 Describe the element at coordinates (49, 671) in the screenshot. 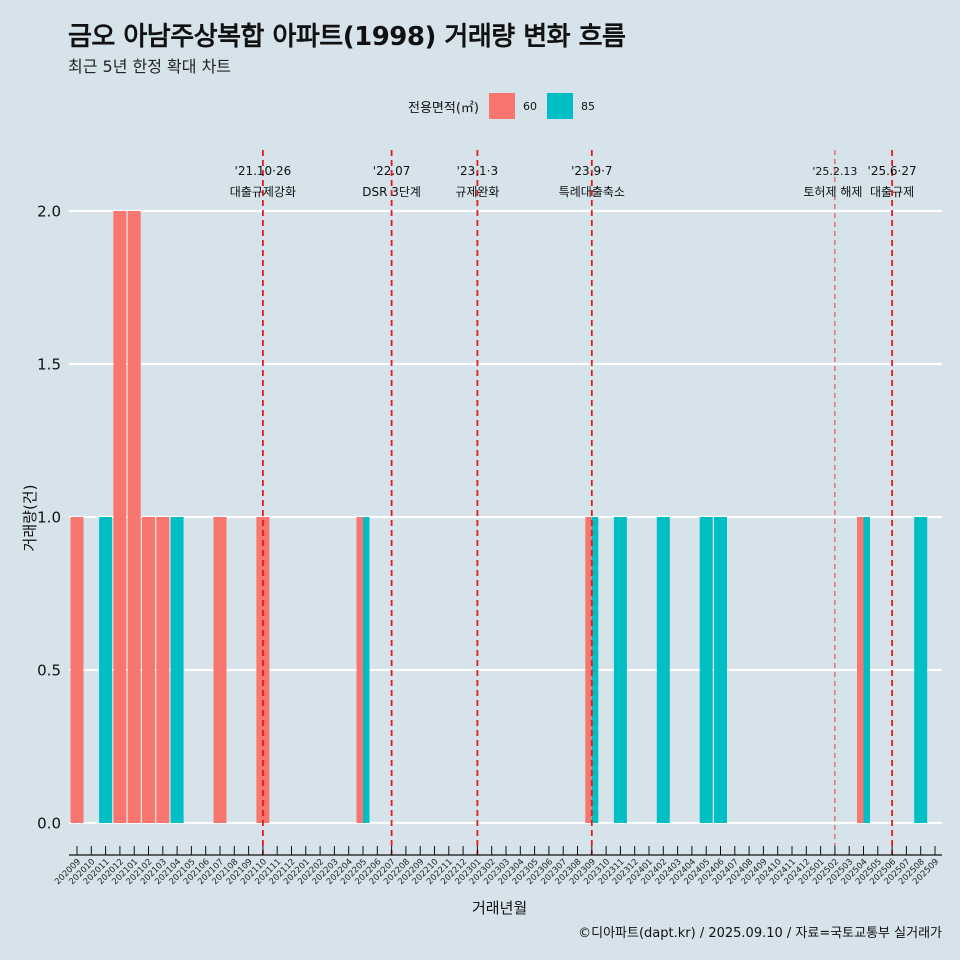

I see `y-tick-label: 0.5` at that location.